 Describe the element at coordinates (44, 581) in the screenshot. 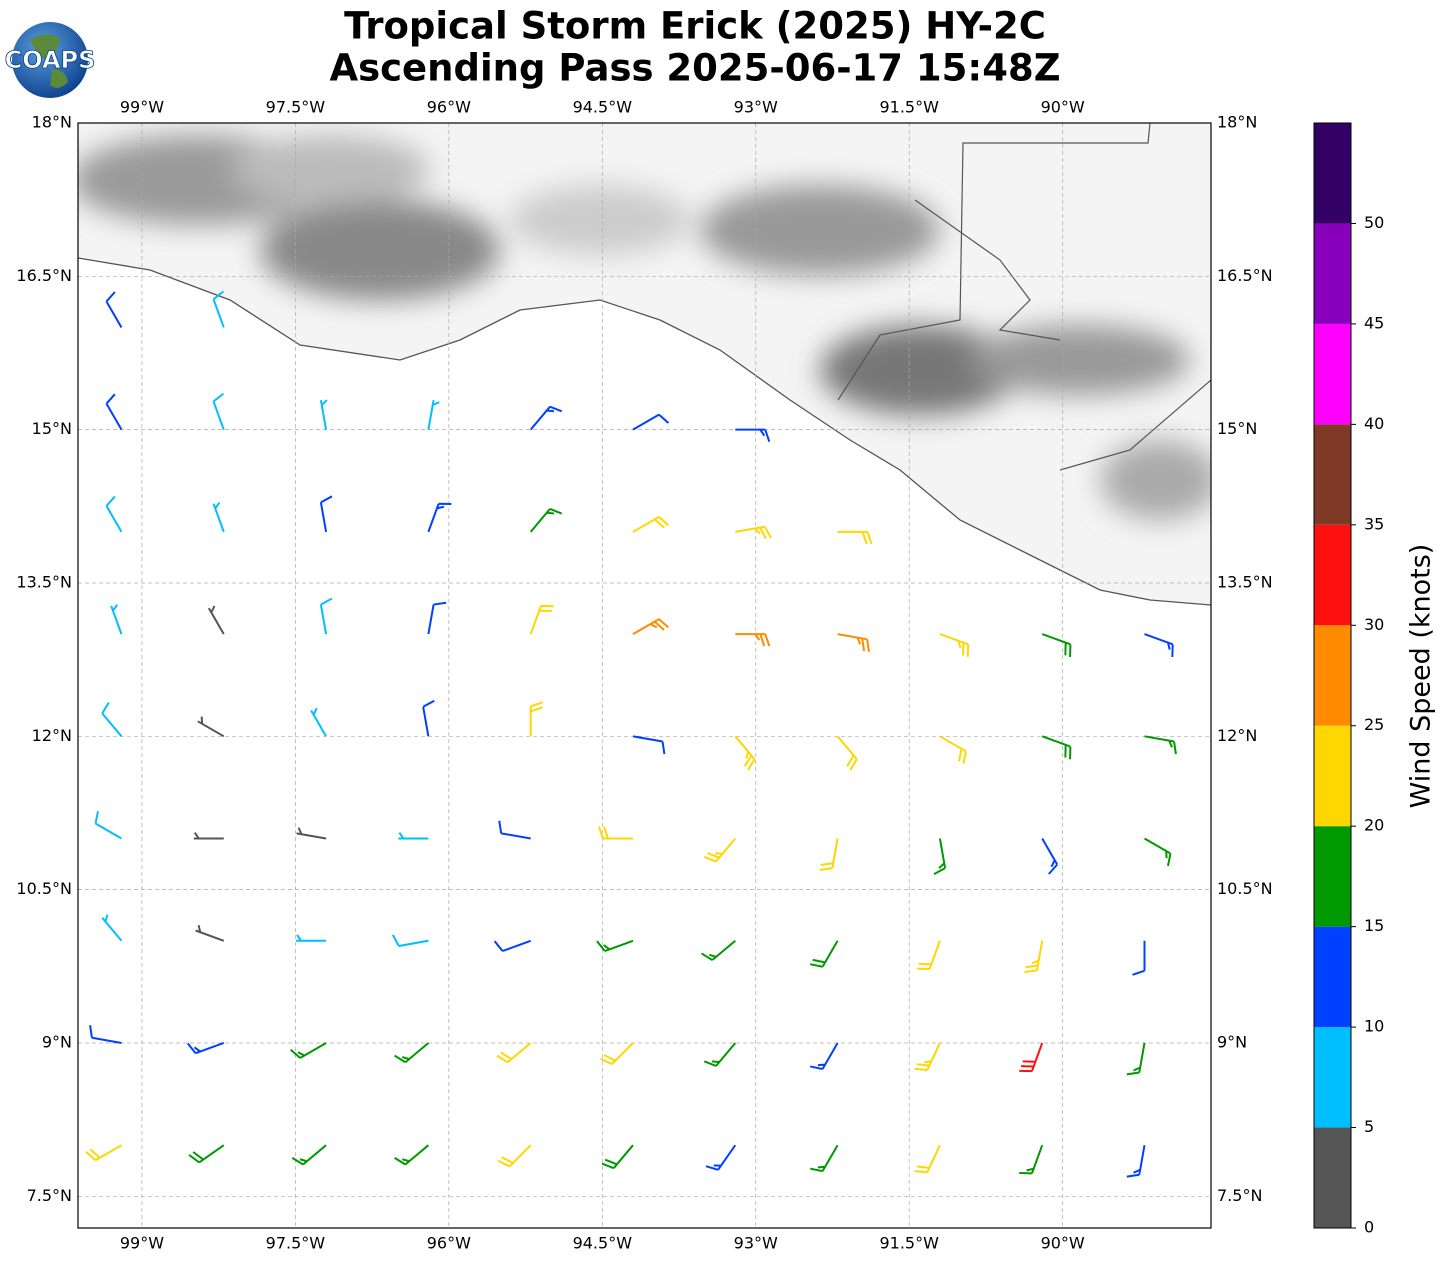

I see `y-tick-label: 13.5°N` at that location.